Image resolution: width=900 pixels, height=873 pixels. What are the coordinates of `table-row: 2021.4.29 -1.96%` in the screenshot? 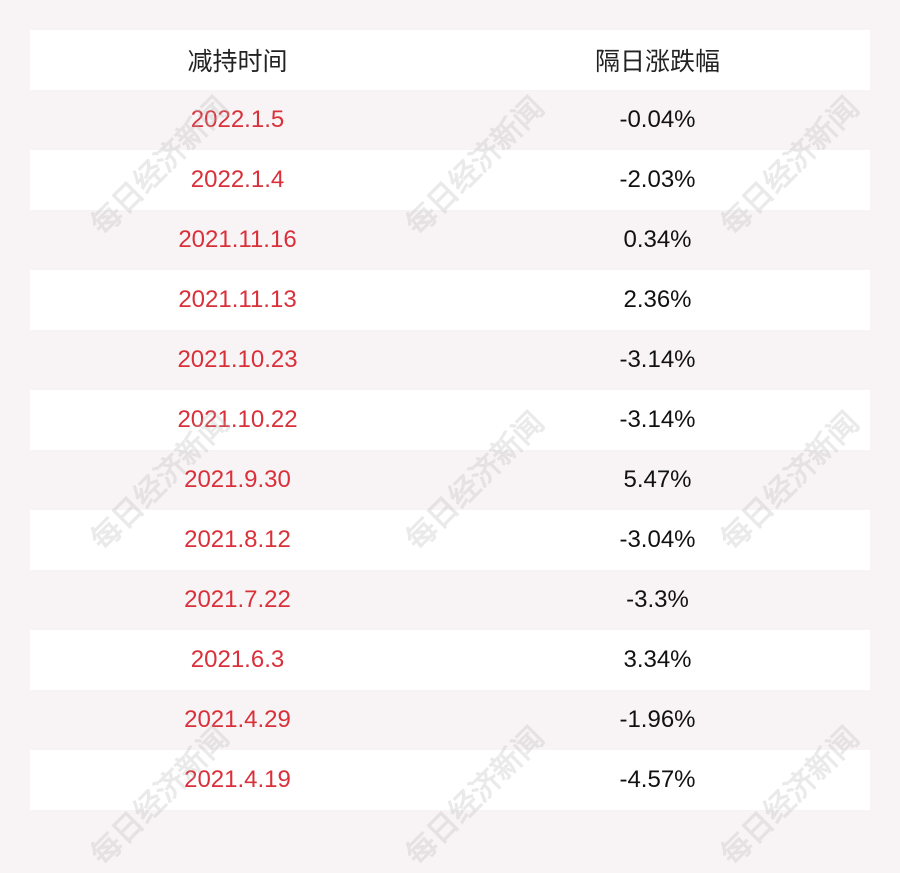 It's located at (450, 720).